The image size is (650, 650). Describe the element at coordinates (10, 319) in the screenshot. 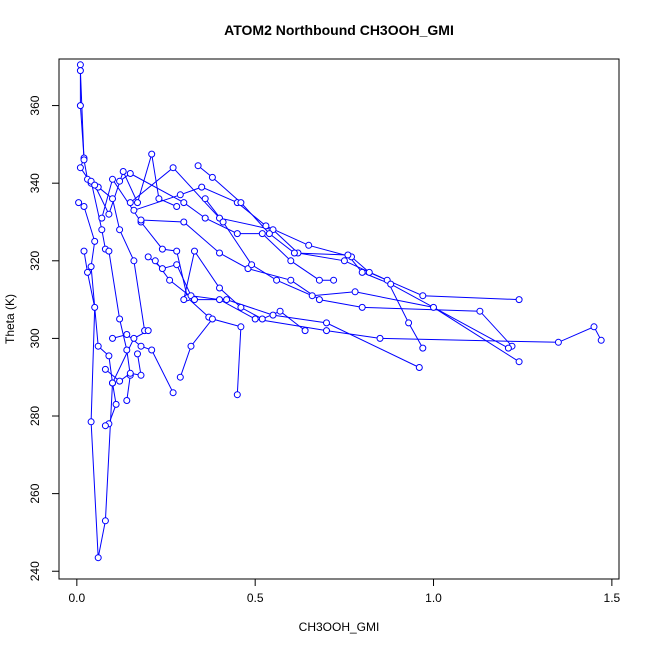

I see `y-axis-label: Theta (K)` at that location.